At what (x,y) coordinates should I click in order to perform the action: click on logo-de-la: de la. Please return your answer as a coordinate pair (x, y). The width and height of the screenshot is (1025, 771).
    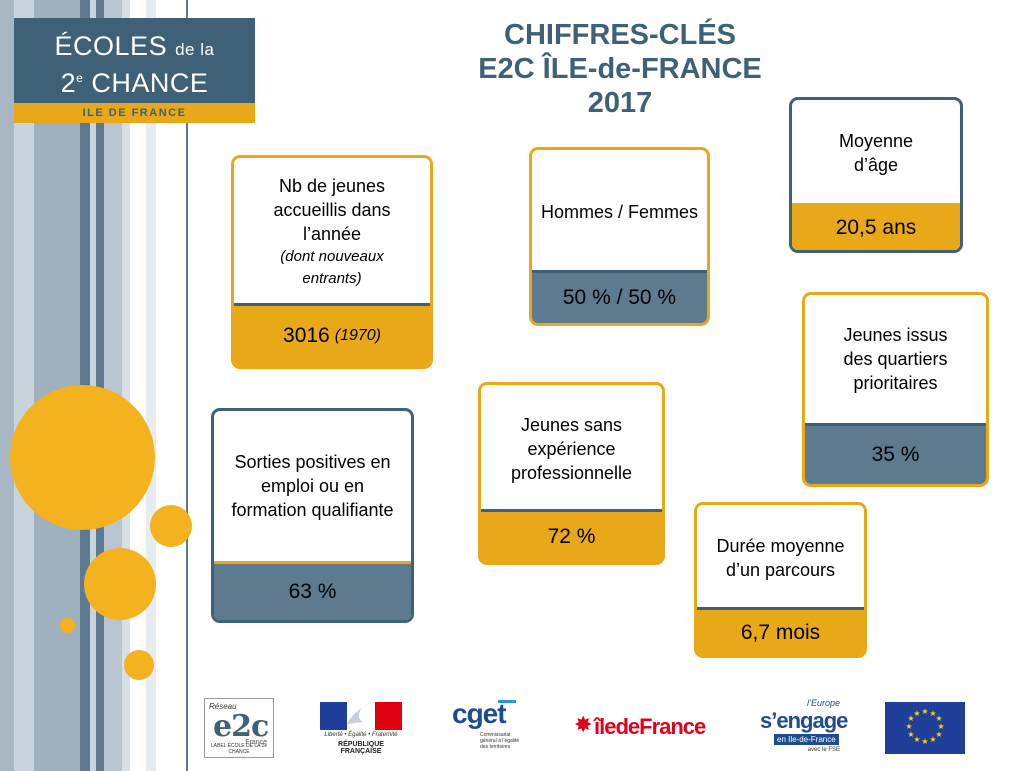
    Looking at the image, I should click on (195, 49).